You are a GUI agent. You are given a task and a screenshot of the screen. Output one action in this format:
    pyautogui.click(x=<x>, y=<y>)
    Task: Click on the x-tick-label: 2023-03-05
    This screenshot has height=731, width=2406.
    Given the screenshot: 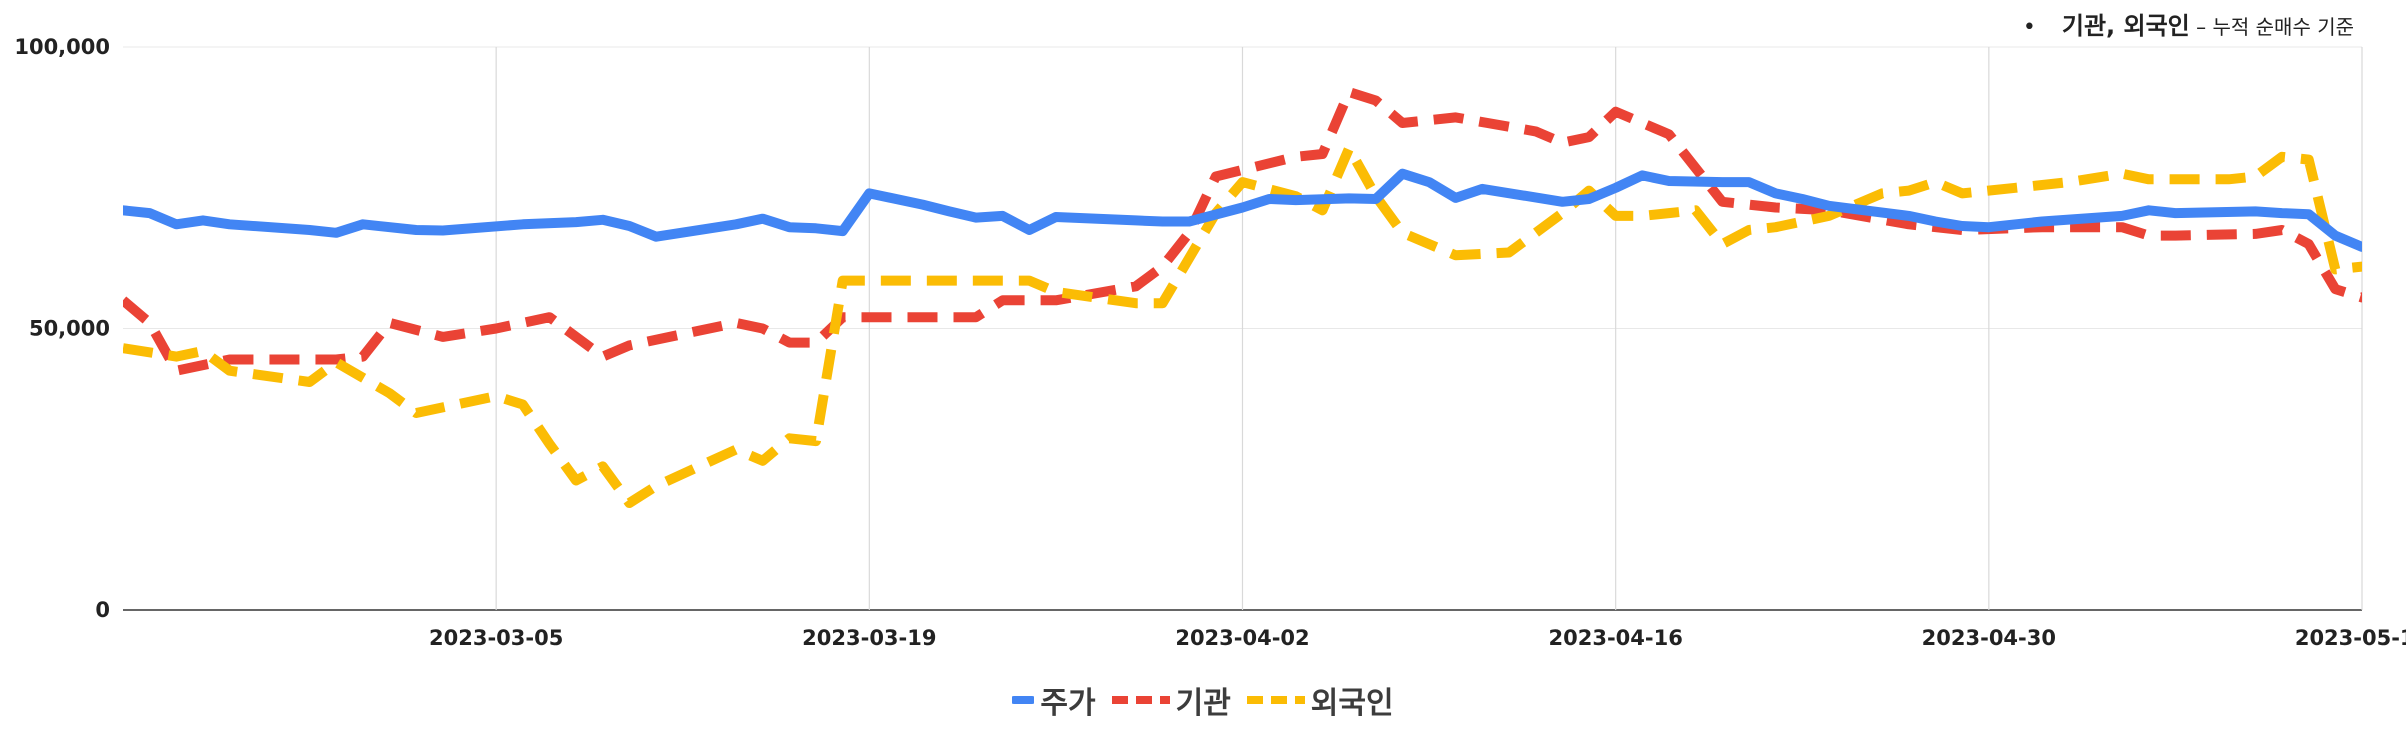 What is the action you would take?
    pyautogui.click(x=496, y=638)
    